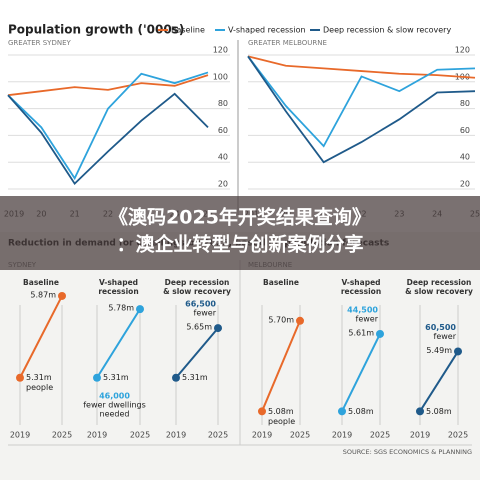 The width and height of the screenshot is (480, 484). I want to click on legend-label: Deep recession & slow recovery, so click(387, 30).